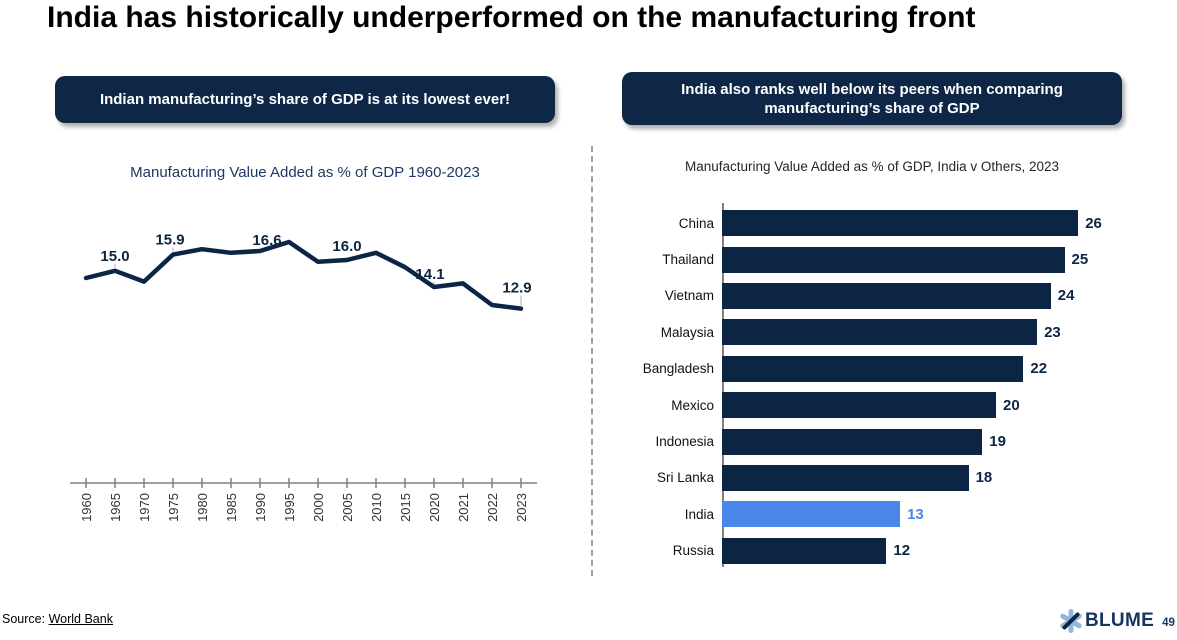 Image resolution: width=1177 pixels, height=640 pixels. What do you see at coordinates (346, 246) in the screenshot?
I see `data-label: 16.0` at bounding box center [346, 246].